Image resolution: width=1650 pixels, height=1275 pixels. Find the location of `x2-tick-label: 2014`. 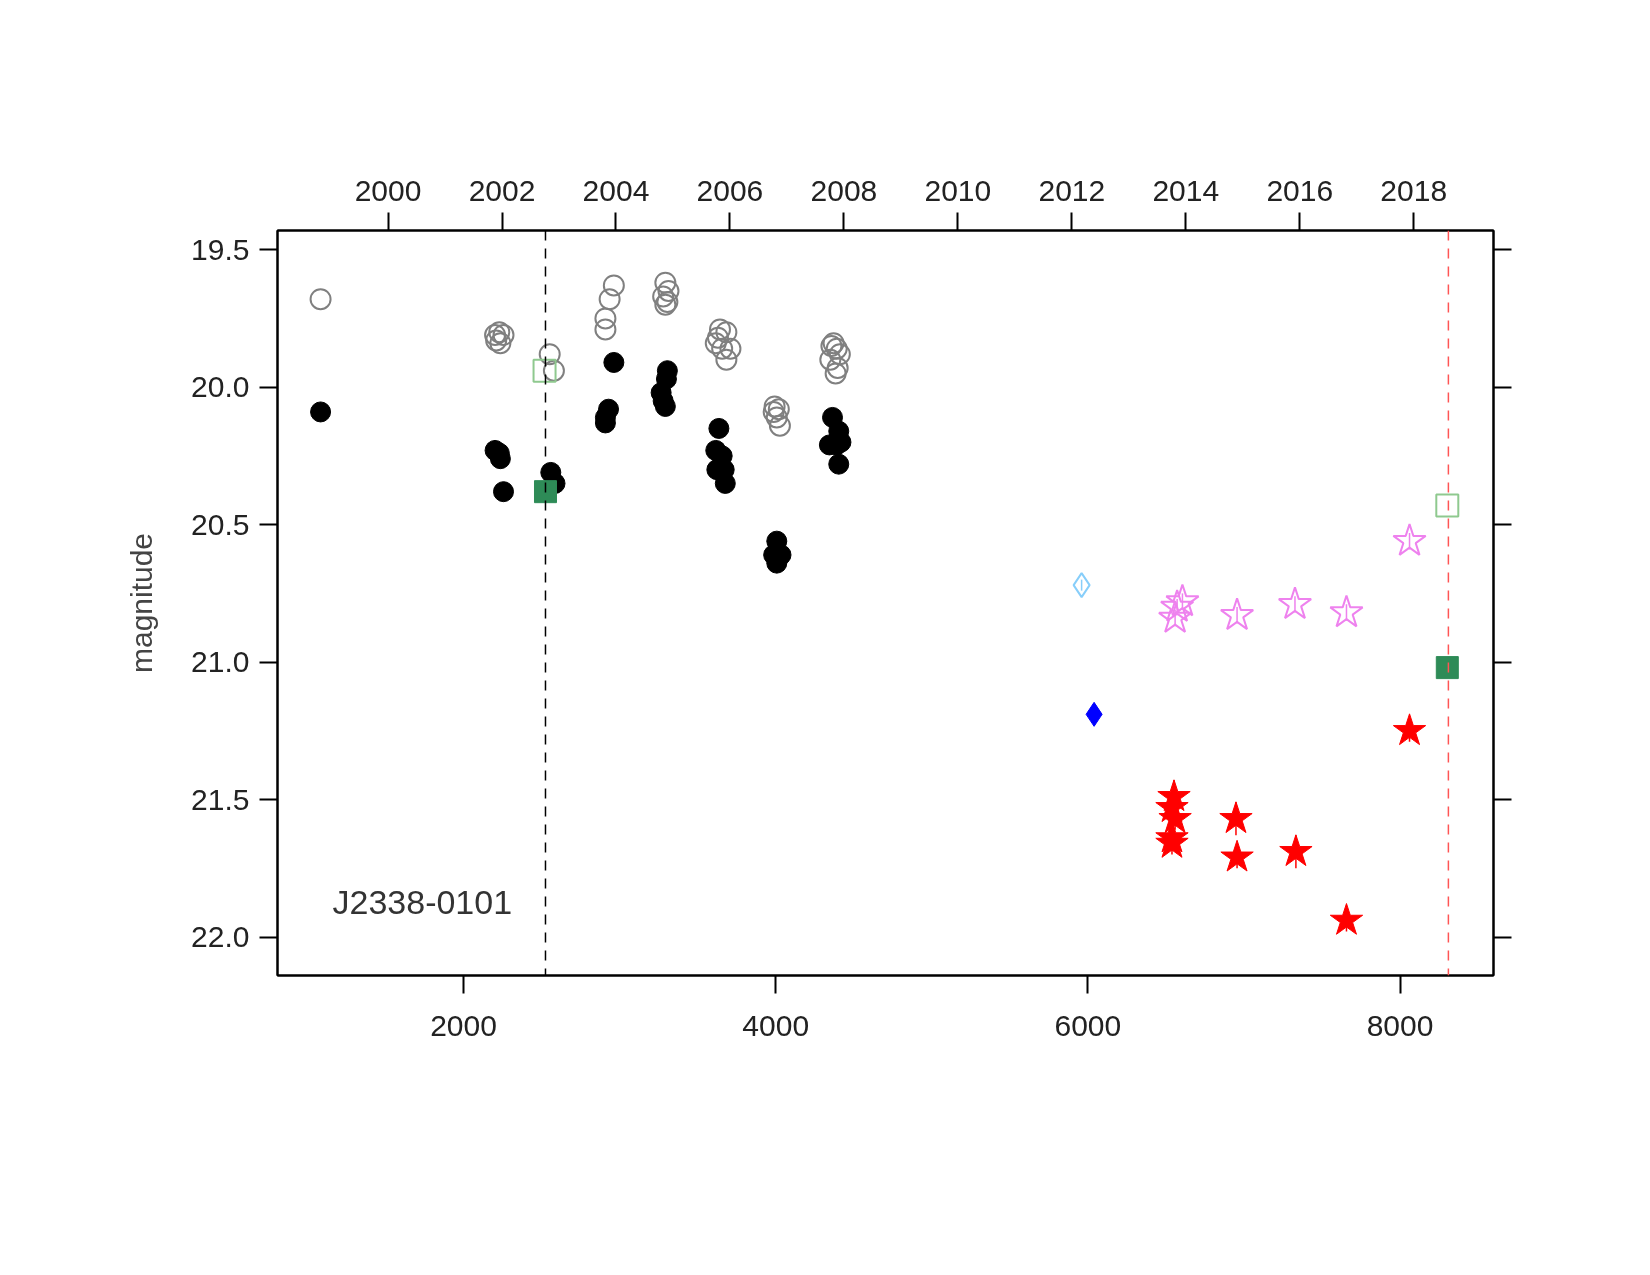

x2-tick-label: 2014 is located at coordinates (1186, 190).